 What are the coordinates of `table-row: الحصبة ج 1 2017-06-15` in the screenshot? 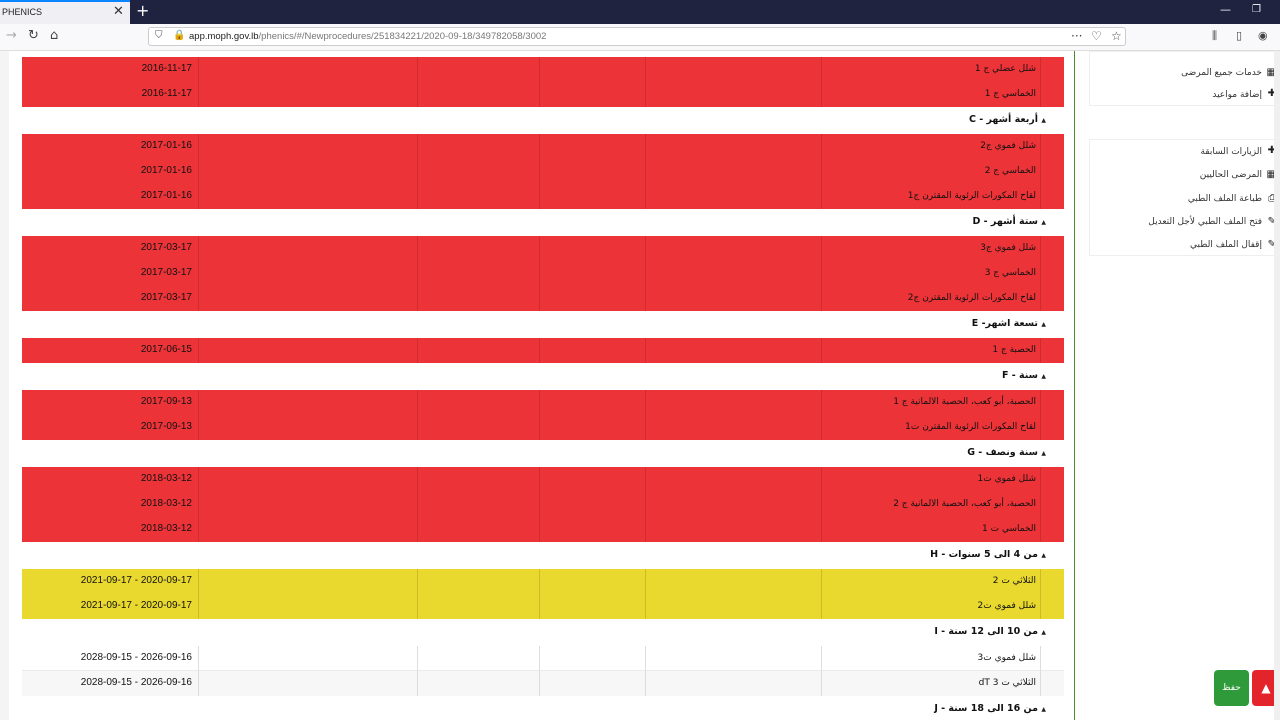 It's located at (543, 350).